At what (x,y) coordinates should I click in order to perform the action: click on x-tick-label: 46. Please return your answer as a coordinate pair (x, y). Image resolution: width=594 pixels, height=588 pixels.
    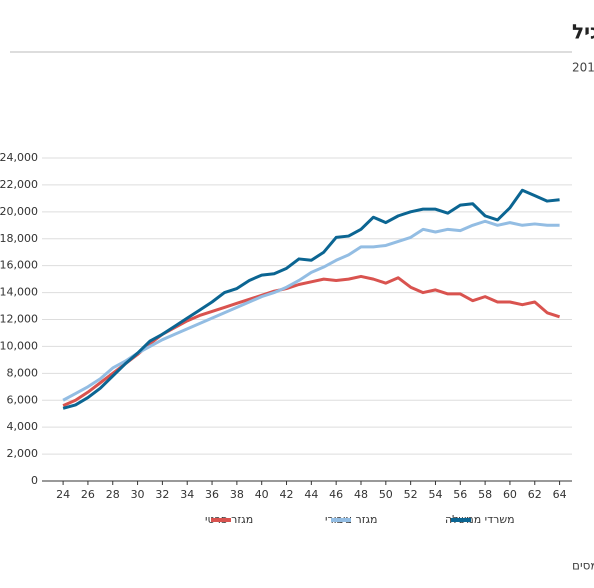
    Looking at the image, I should click on (336, 494).